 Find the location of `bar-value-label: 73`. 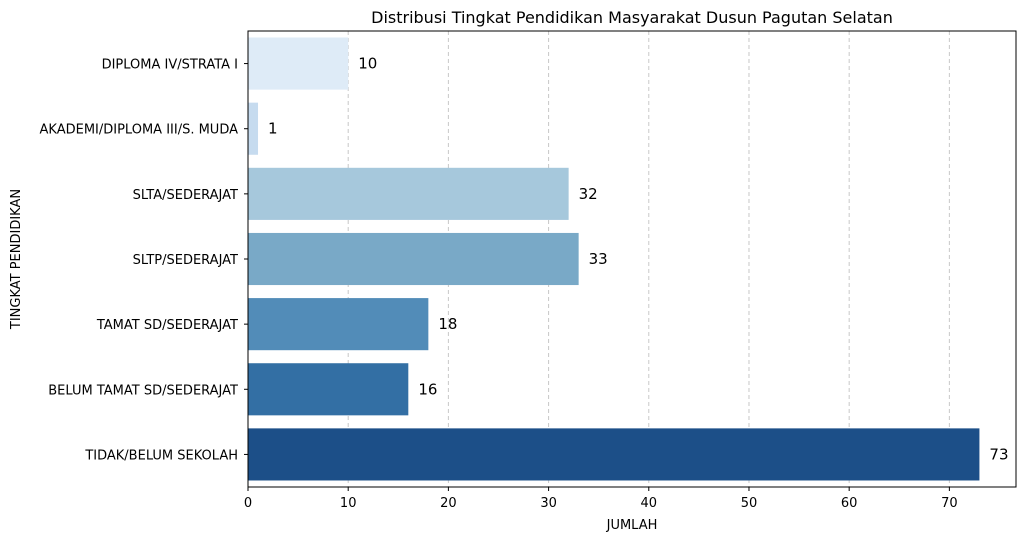

bar-value-label: 73 is located at coordinates (998, 454).